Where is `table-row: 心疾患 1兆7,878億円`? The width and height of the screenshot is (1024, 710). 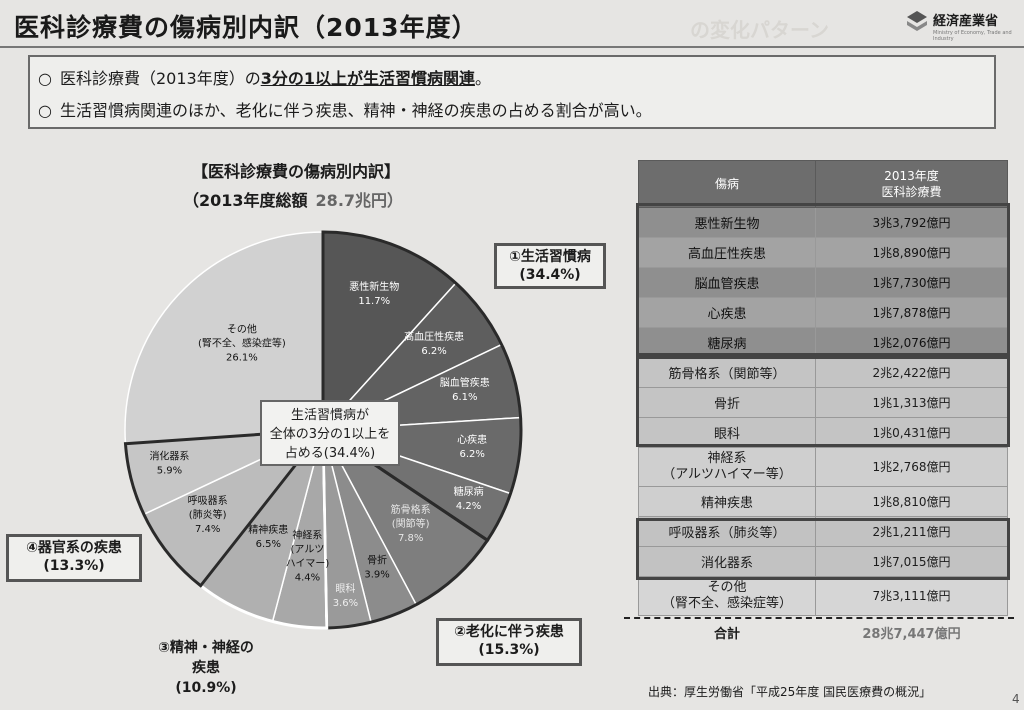 table-row: 心疾患 1兆7,878億円 is located at coordinates (823, 312).